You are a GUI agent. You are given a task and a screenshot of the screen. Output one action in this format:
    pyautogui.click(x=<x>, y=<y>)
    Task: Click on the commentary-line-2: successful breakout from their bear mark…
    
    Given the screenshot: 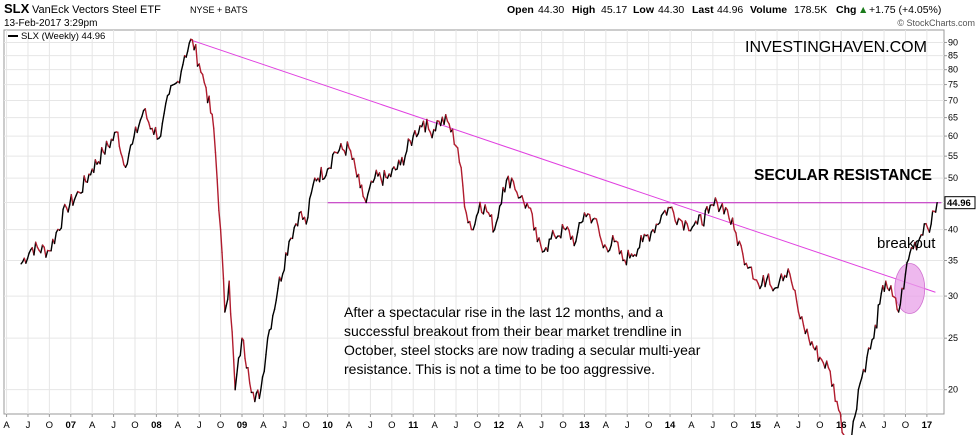 What is the action you would take?
    pyautogui.click(x=513, y=331)
    